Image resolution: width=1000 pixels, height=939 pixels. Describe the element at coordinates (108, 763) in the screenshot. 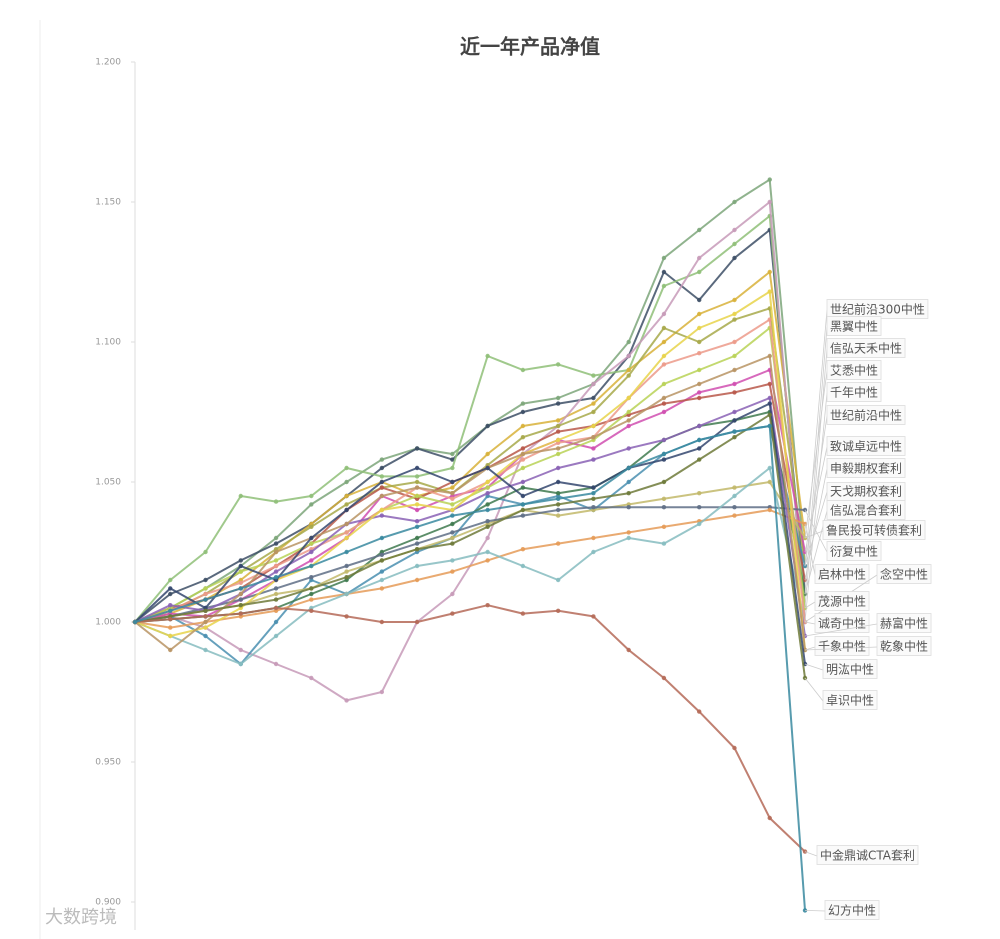

I see `y-tick-label: 0.950` at that location.